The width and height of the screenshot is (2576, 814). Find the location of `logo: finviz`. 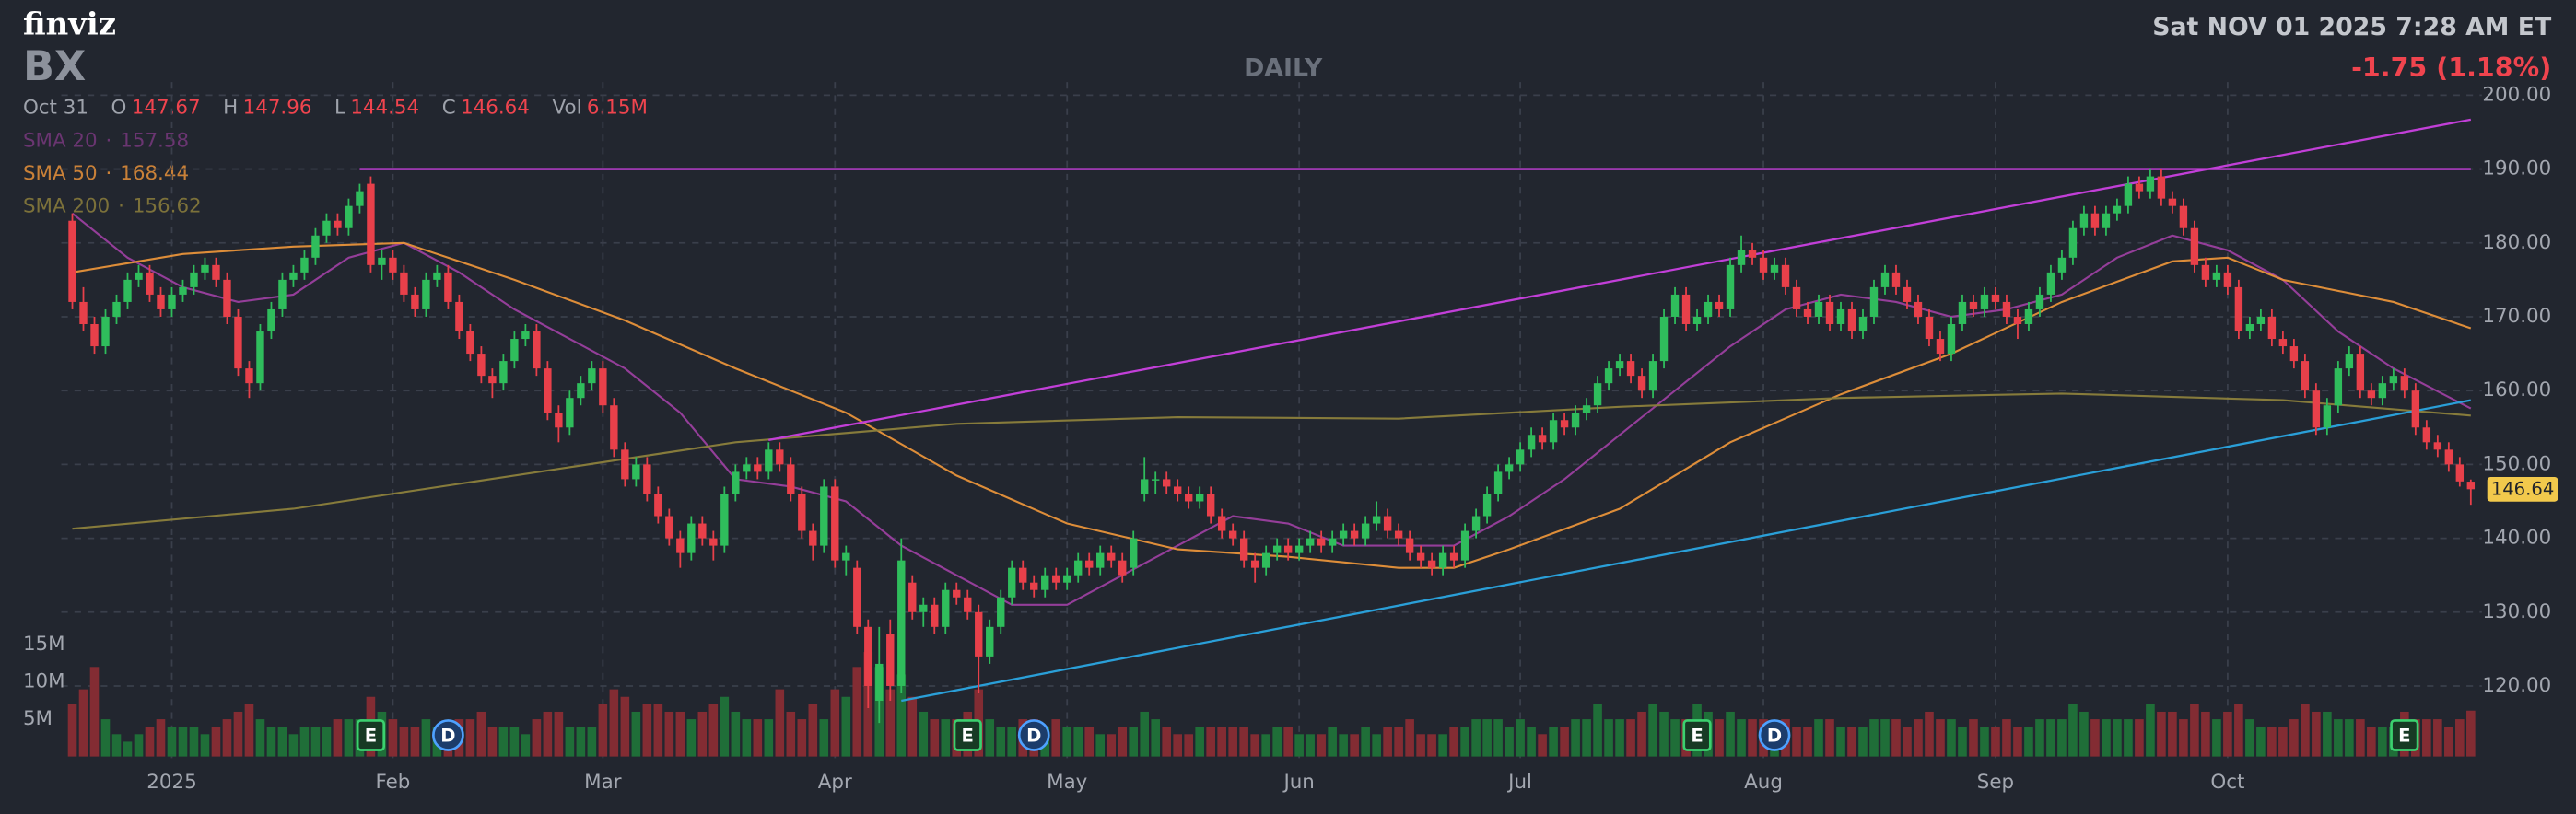

logo: finviz is located at coordinates (69, 24).